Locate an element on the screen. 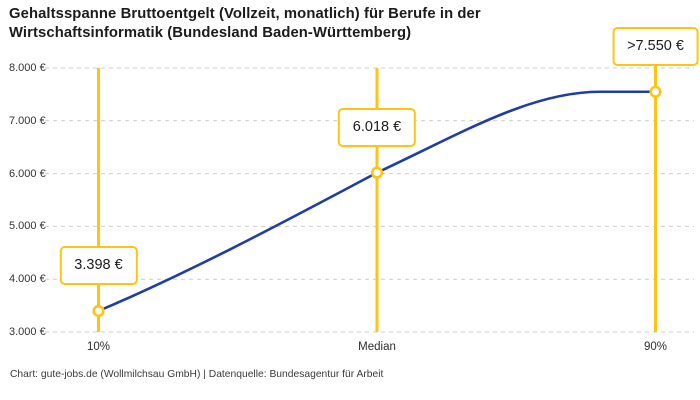  x-tick-label-10%: 10% is located at coordinates (98, 347).